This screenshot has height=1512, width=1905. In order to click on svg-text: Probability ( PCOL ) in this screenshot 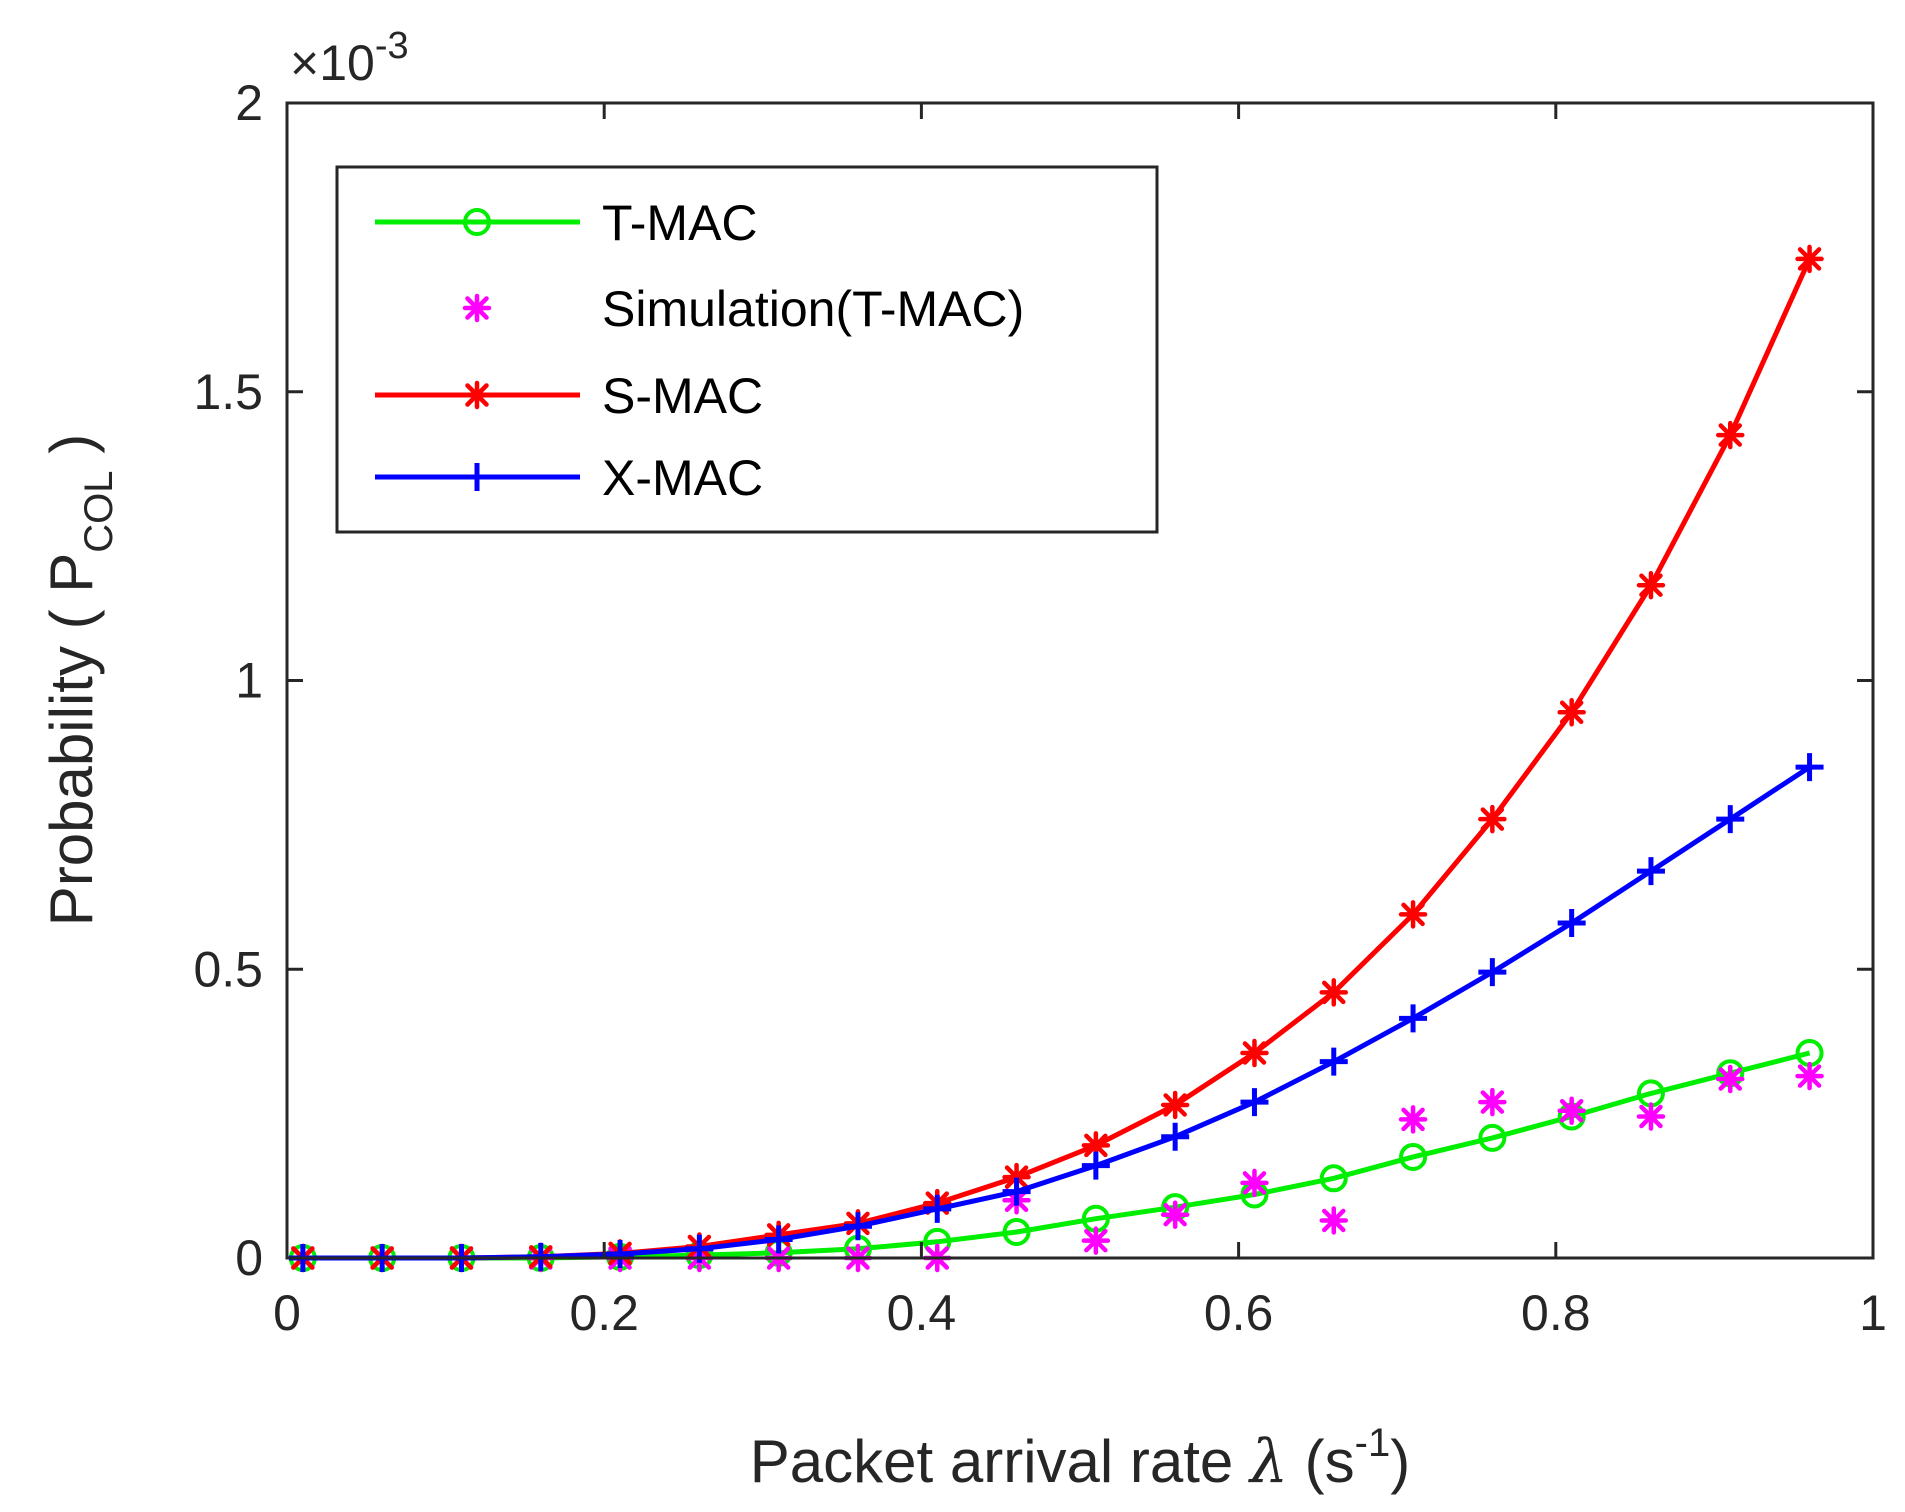, I will do `click(79, 680)`.